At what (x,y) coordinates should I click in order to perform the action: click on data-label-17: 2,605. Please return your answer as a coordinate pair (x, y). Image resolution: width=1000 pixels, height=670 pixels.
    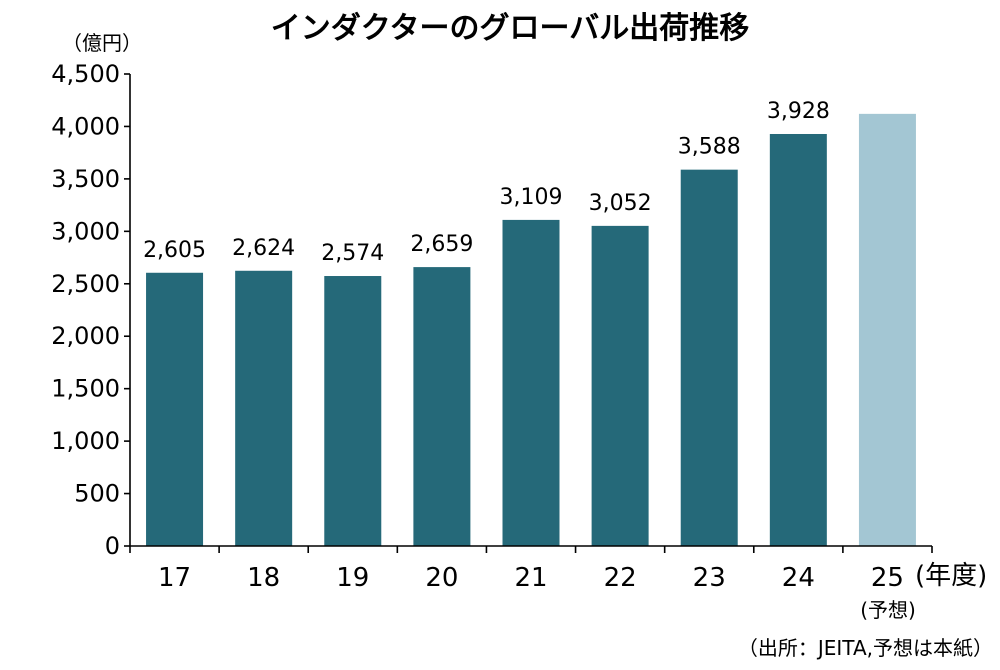
    Looking at the image, I should click on (174, 250).